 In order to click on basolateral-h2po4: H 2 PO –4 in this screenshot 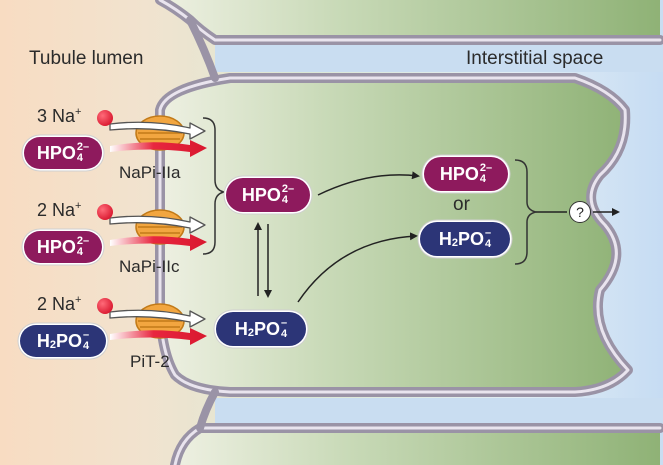, I will do `click(465, 239)`.